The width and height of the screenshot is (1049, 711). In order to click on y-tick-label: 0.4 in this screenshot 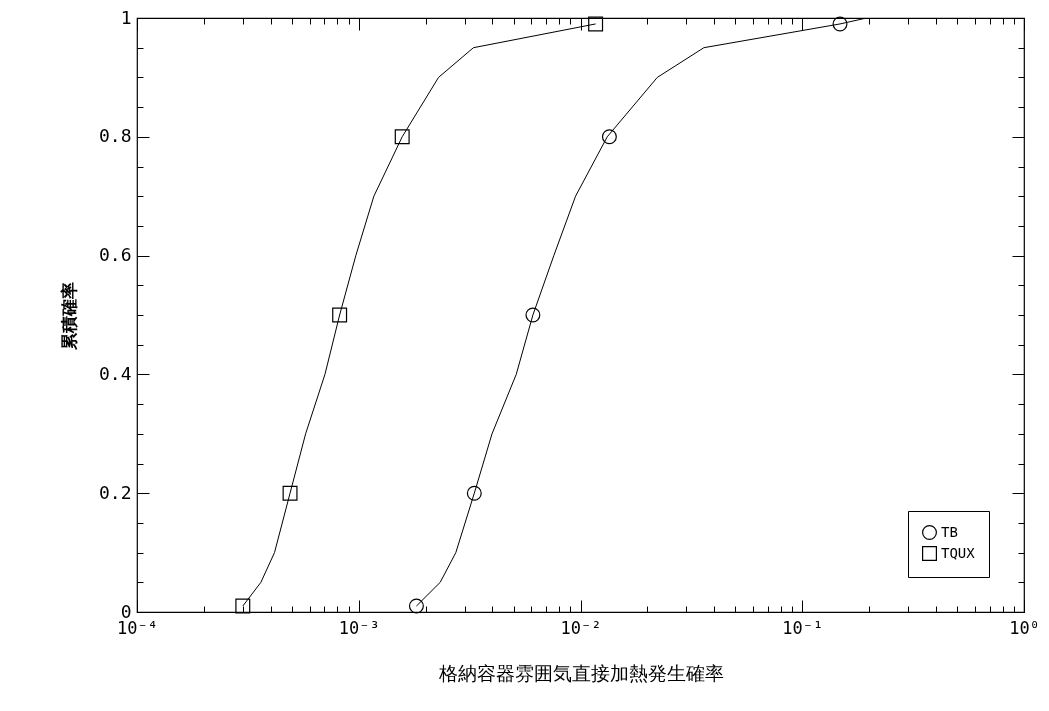, I will do `click(115, 373)`.